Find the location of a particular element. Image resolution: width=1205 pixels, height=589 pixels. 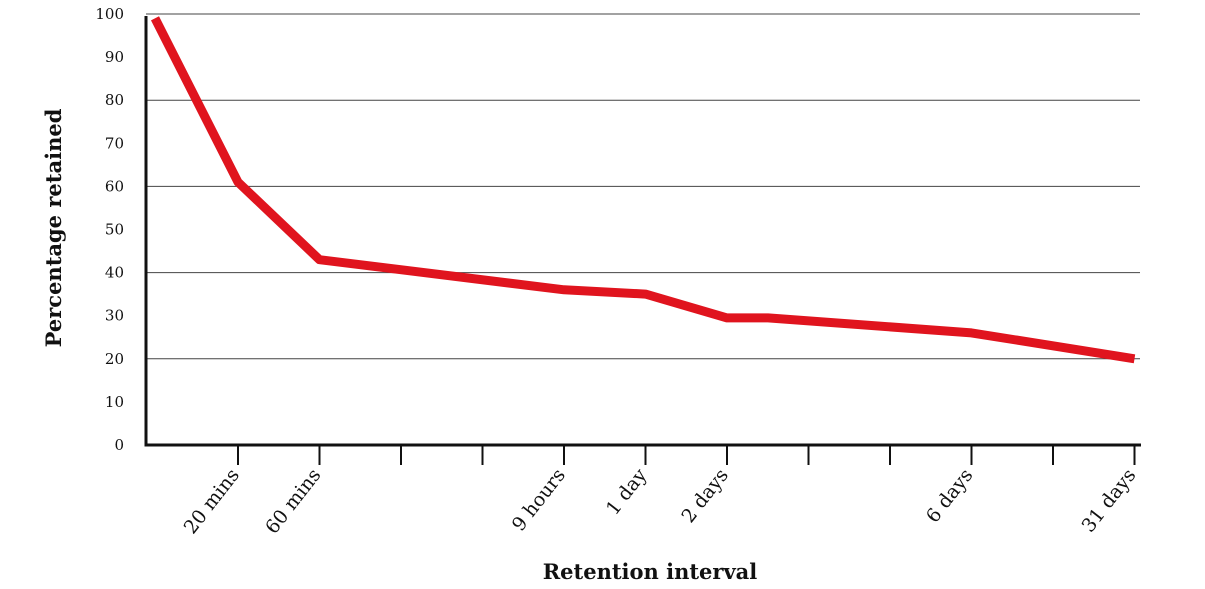

x-axis-title: Retention interval is located at coordinates (650, 571).